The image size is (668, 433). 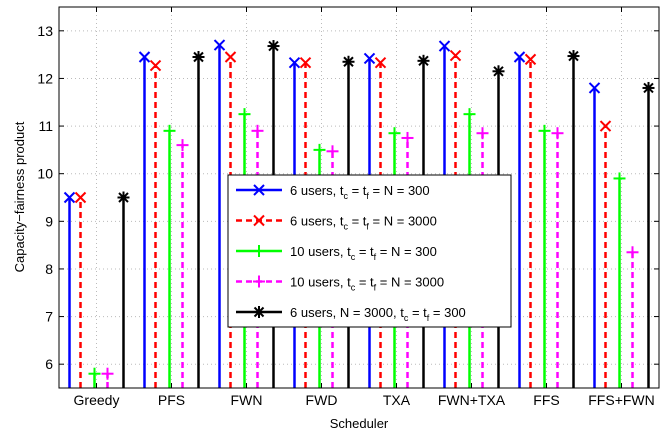 I want to click on legend-text-part: 6 users, N = 3000, t, so click(x=347, y=312).